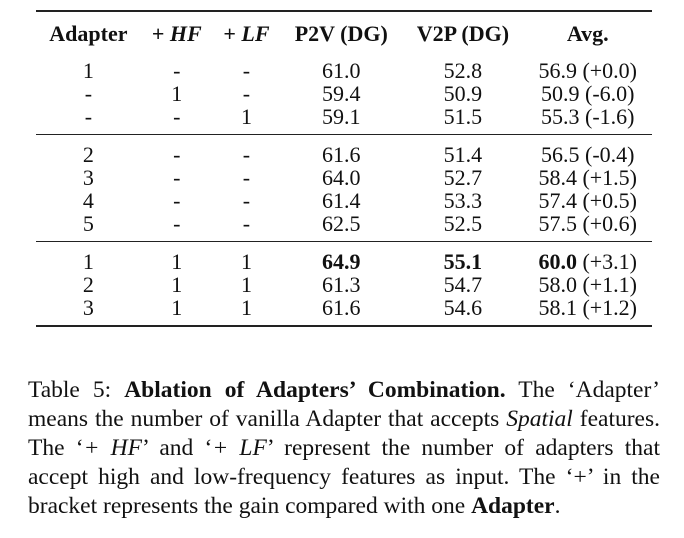  I want to click on cell-v2p: 54.7, so click(463, 284).